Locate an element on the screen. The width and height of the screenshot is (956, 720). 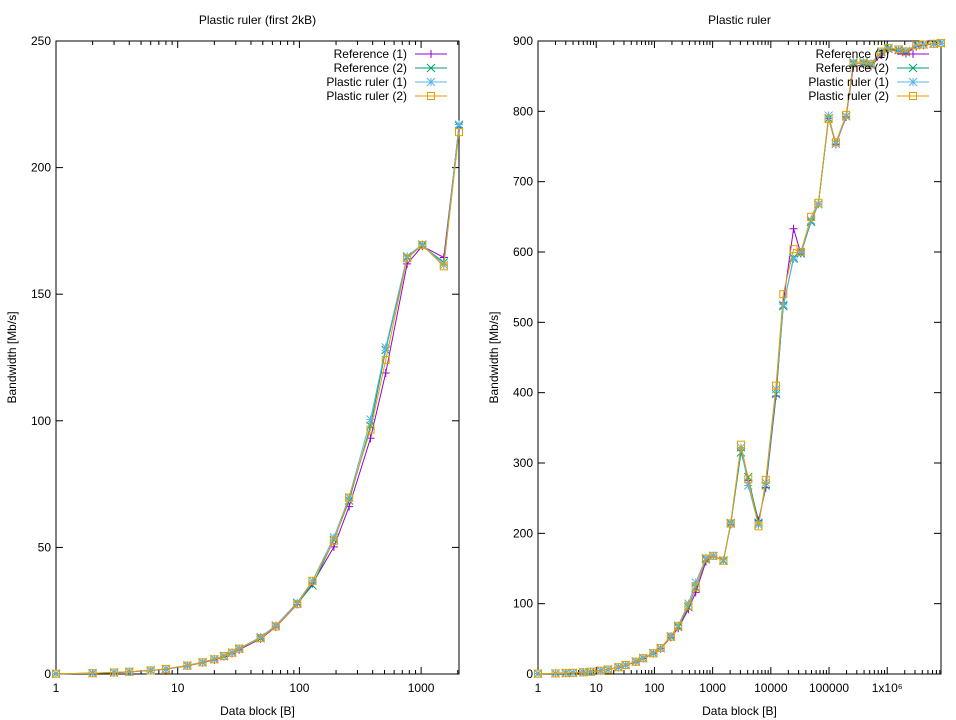
chart-title: Plastic ruler (first 2kB) is located at coordinates (257, 20).